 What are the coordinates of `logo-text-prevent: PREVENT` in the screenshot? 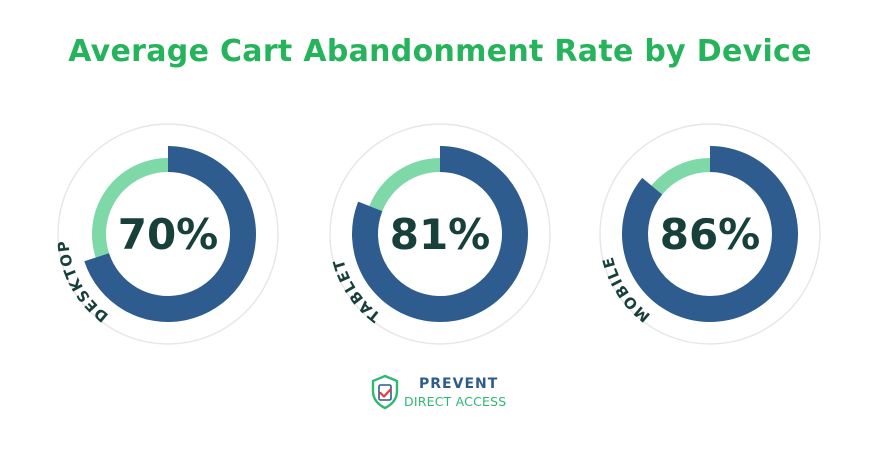 It's located at (459, 384).